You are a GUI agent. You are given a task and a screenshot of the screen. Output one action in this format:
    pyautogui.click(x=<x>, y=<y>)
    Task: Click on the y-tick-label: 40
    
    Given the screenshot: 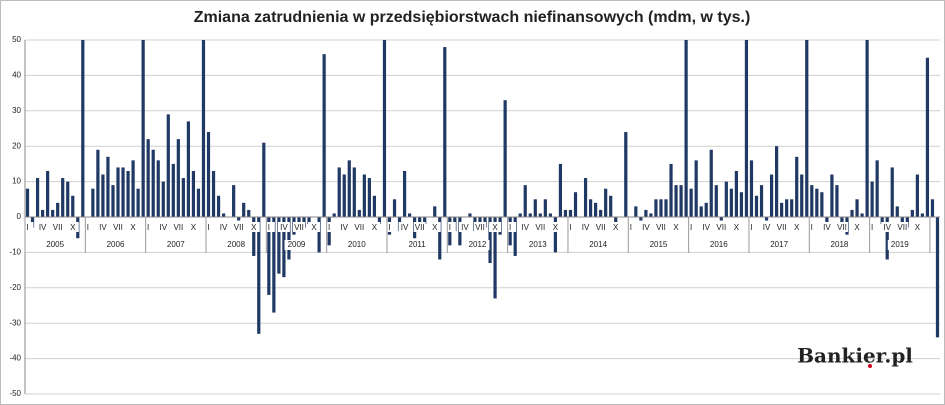 What is the action you would take?
    pyautogui.click(x=16, y=75)
    